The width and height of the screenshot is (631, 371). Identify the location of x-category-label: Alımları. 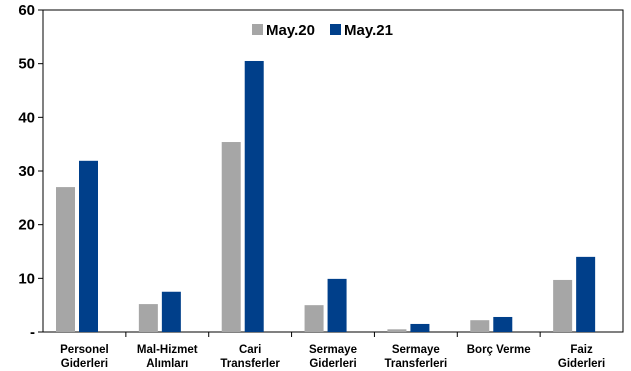
(167, 364).